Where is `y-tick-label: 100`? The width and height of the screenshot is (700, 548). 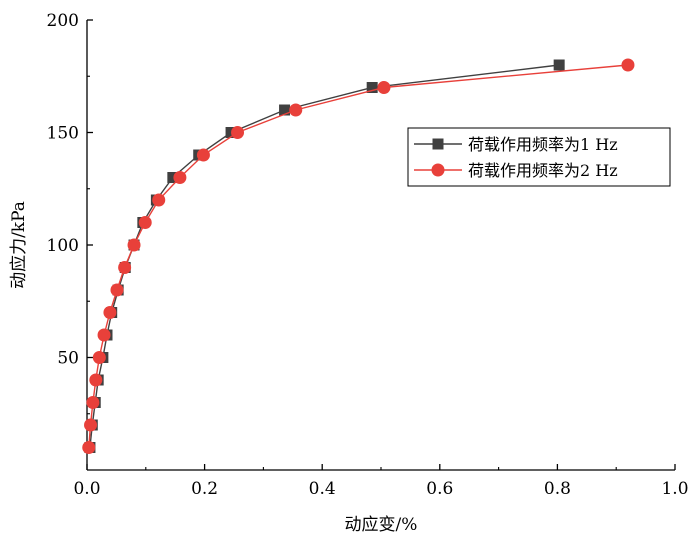
y-tick-label: 100 is located at coordinates (63, 246).